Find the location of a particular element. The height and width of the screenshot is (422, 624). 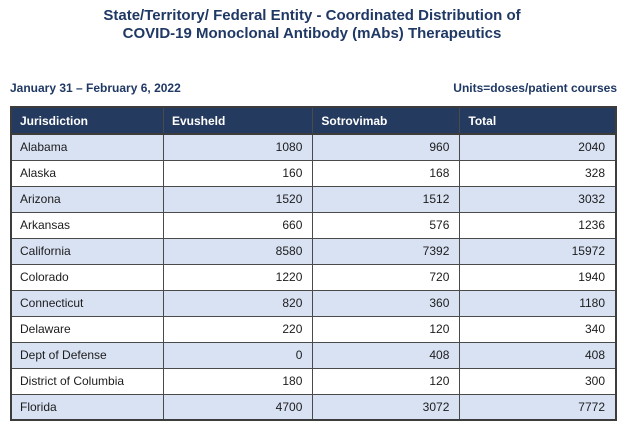

jurisdiction-cell: Alabama is located at coordinates (87, 147).